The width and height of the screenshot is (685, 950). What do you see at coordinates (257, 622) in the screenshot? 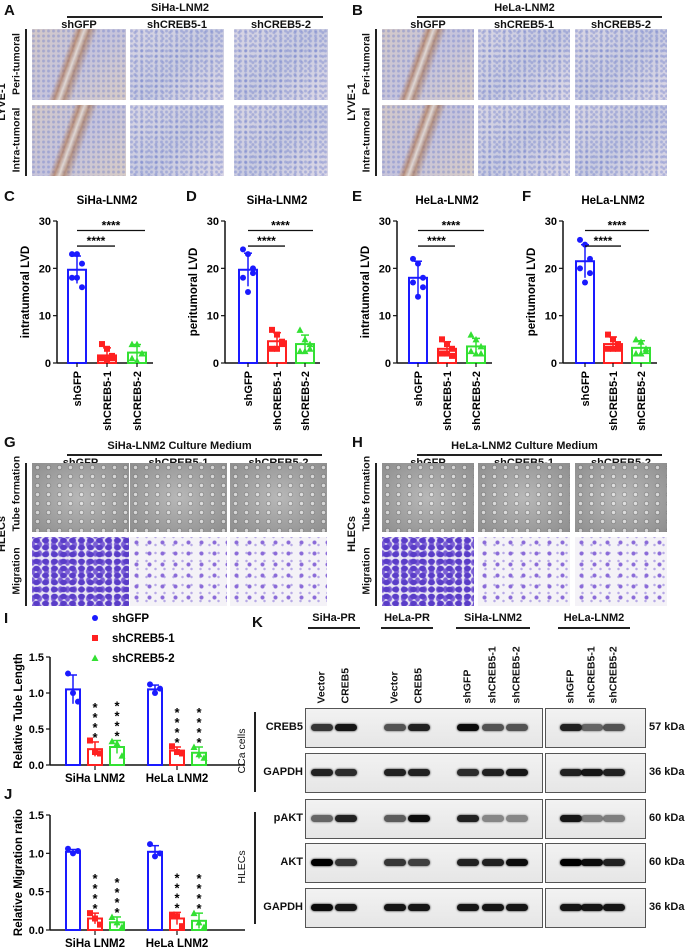
I see `panel-label-k: K` at bounding box center [257, 622].